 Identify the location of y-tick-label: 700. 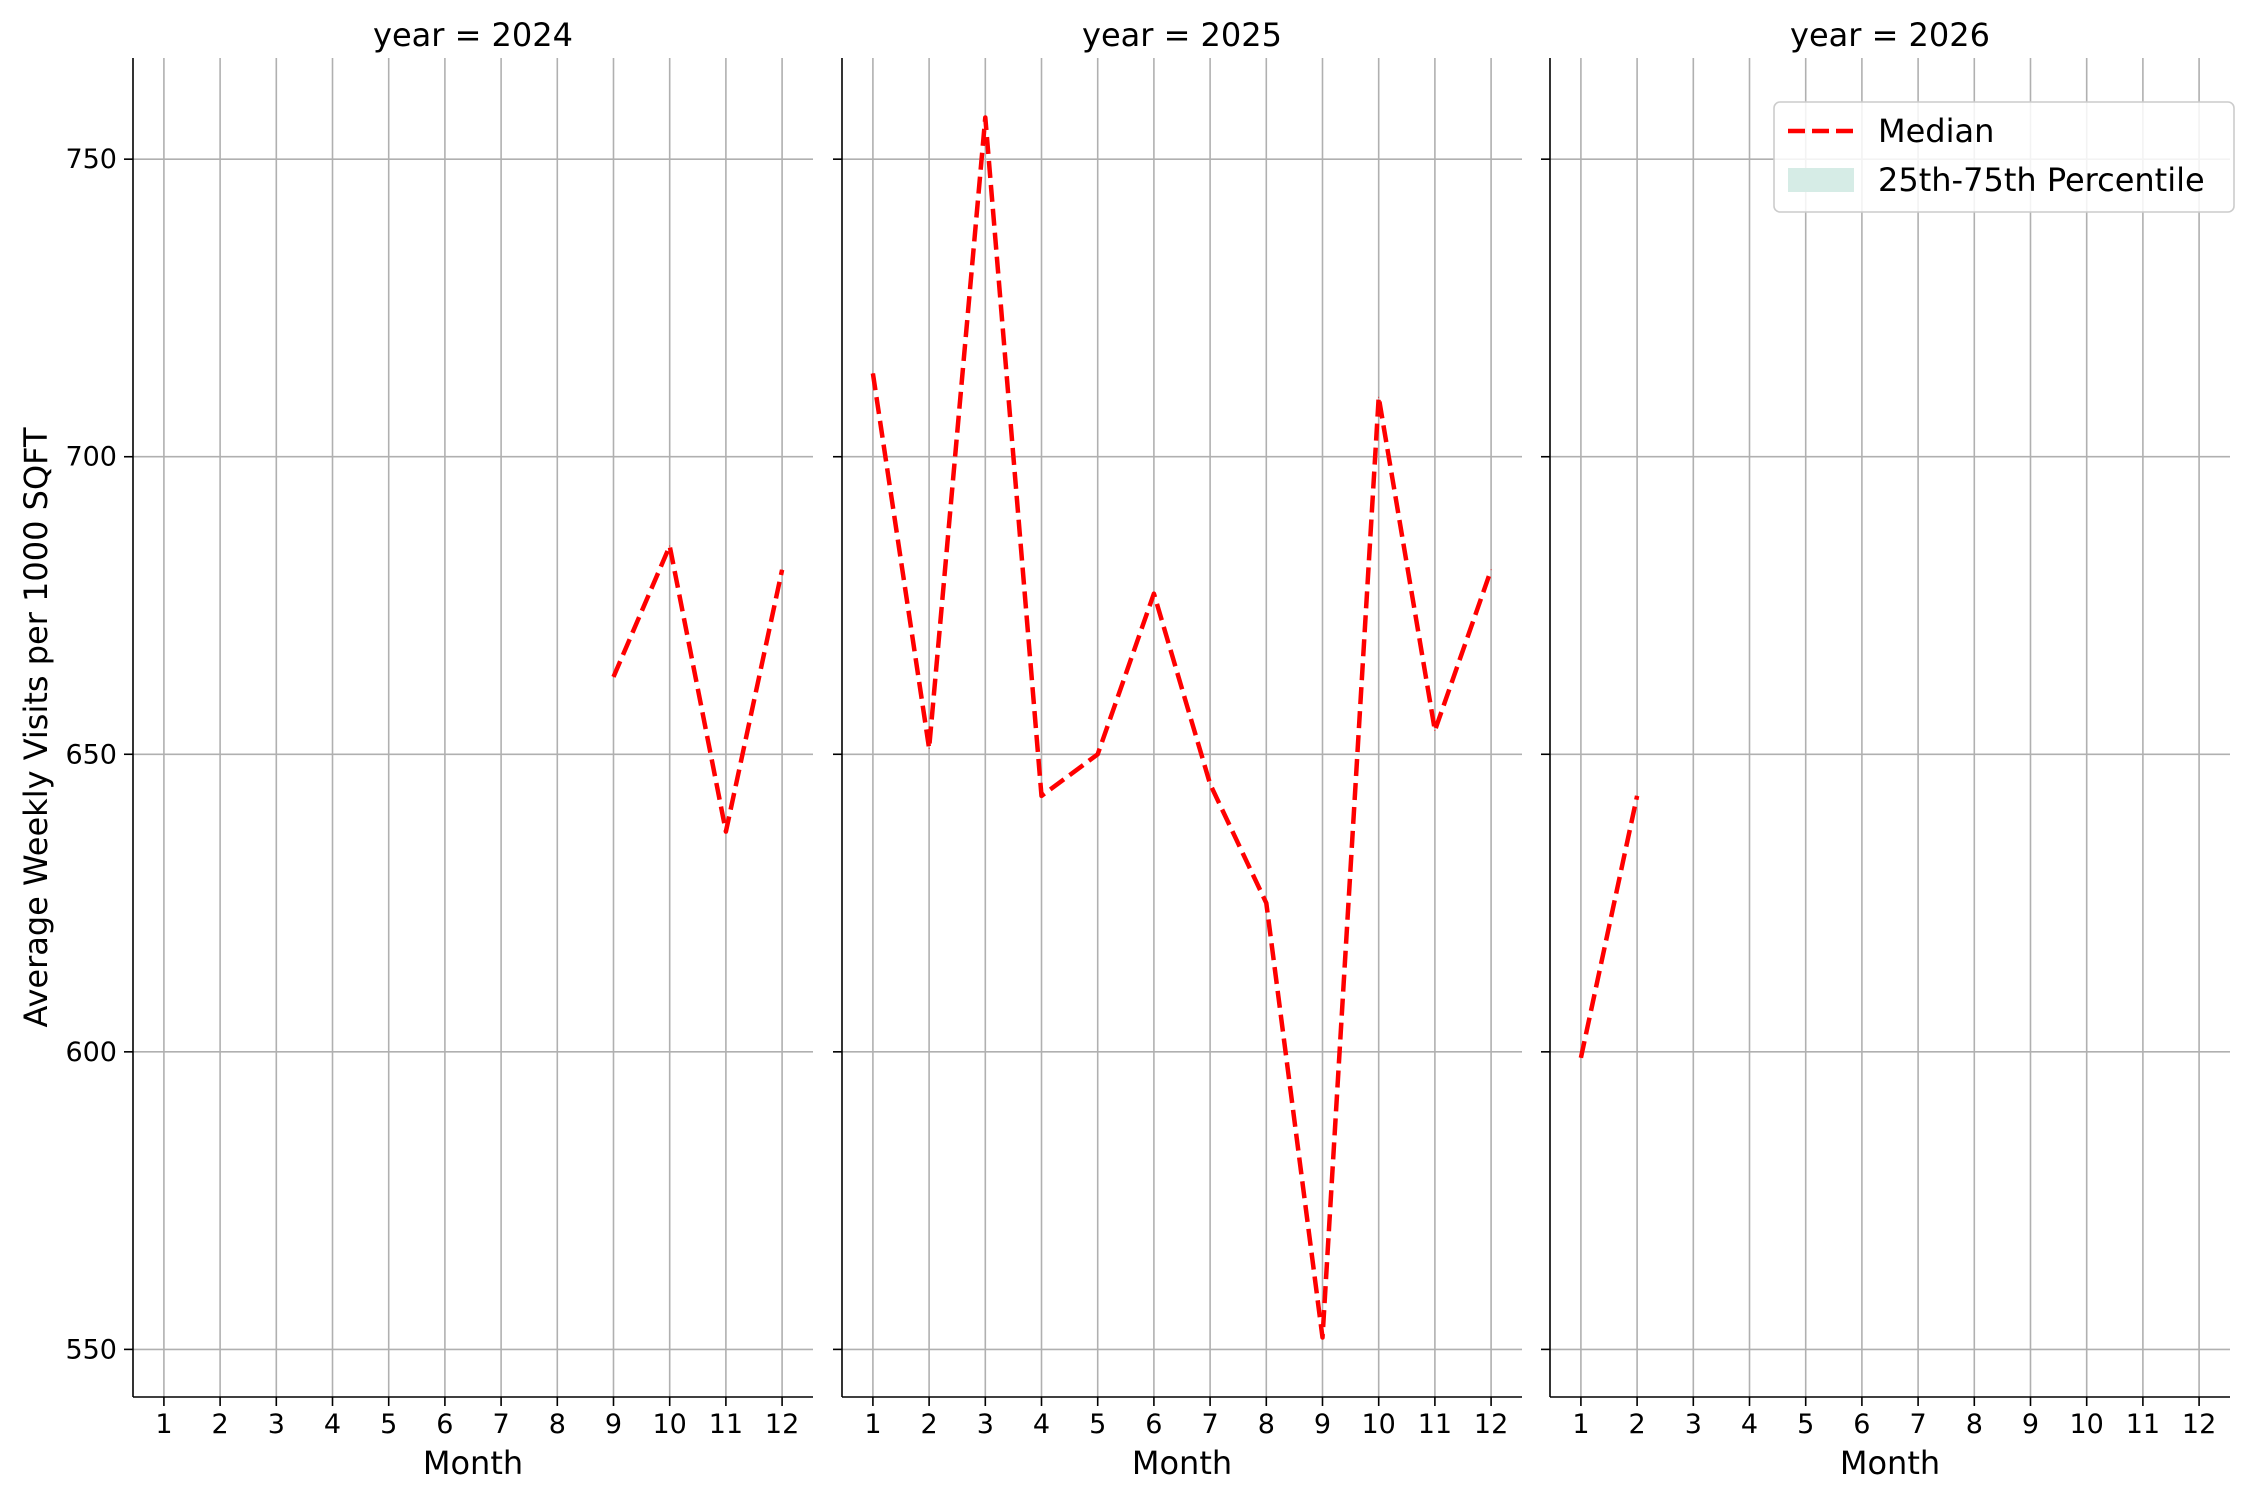
(91, 457).